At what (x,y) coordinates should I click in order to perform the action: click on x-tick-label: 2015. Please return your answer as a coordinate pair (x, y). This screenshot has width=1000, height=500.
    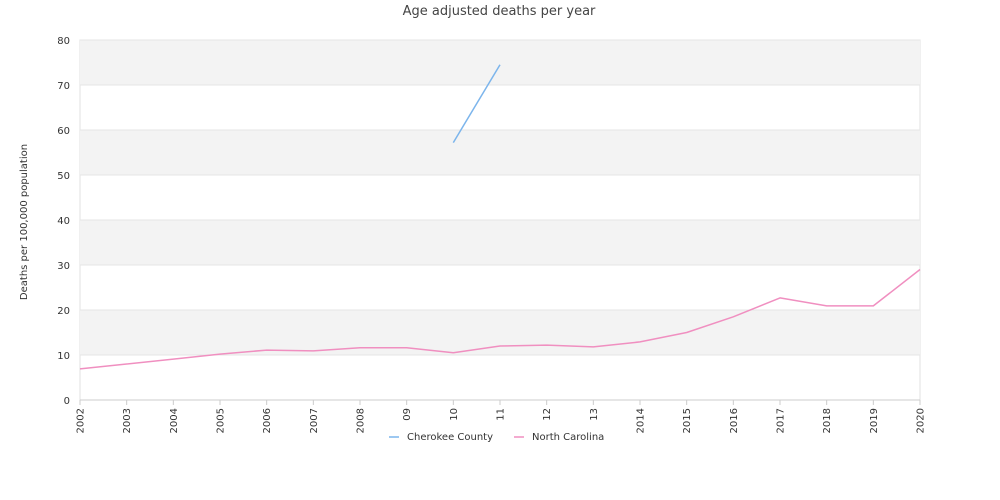
    Looking at the image, I should click on (687, 420).